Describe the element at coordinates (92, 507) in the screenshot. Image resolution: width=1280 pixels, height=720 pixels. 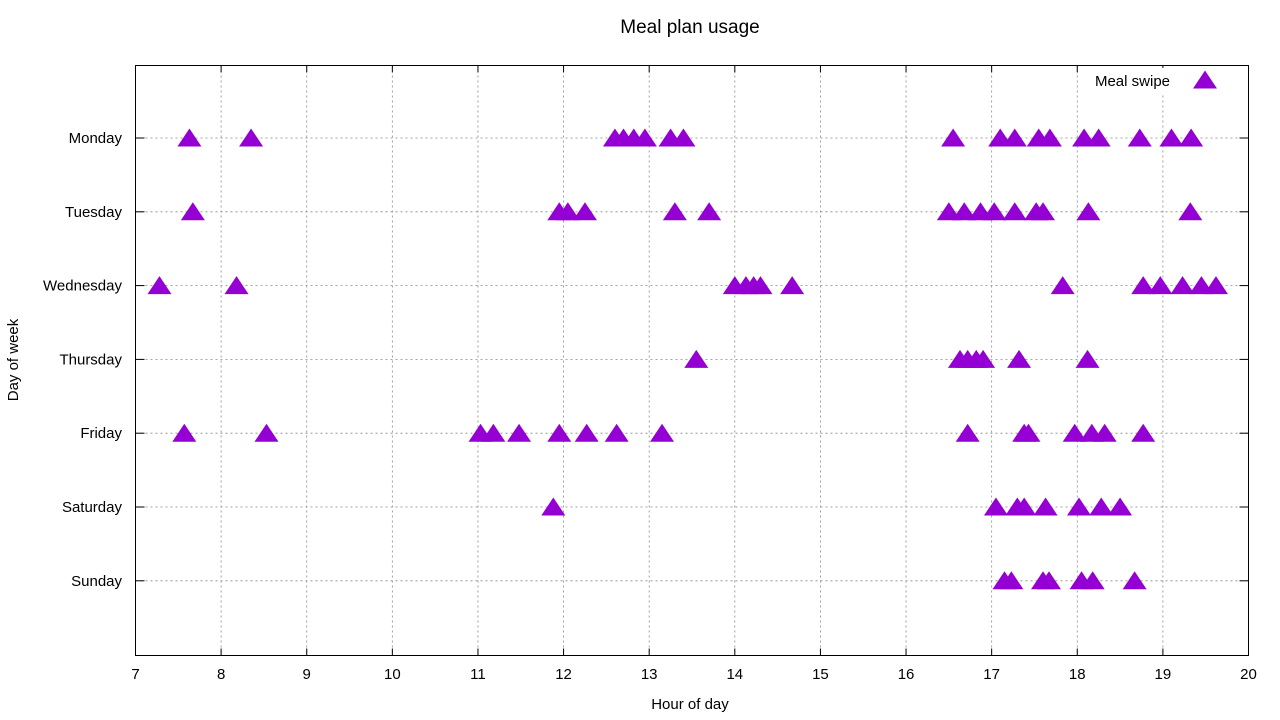
I see `y-tick-label: Saturday` at that location.